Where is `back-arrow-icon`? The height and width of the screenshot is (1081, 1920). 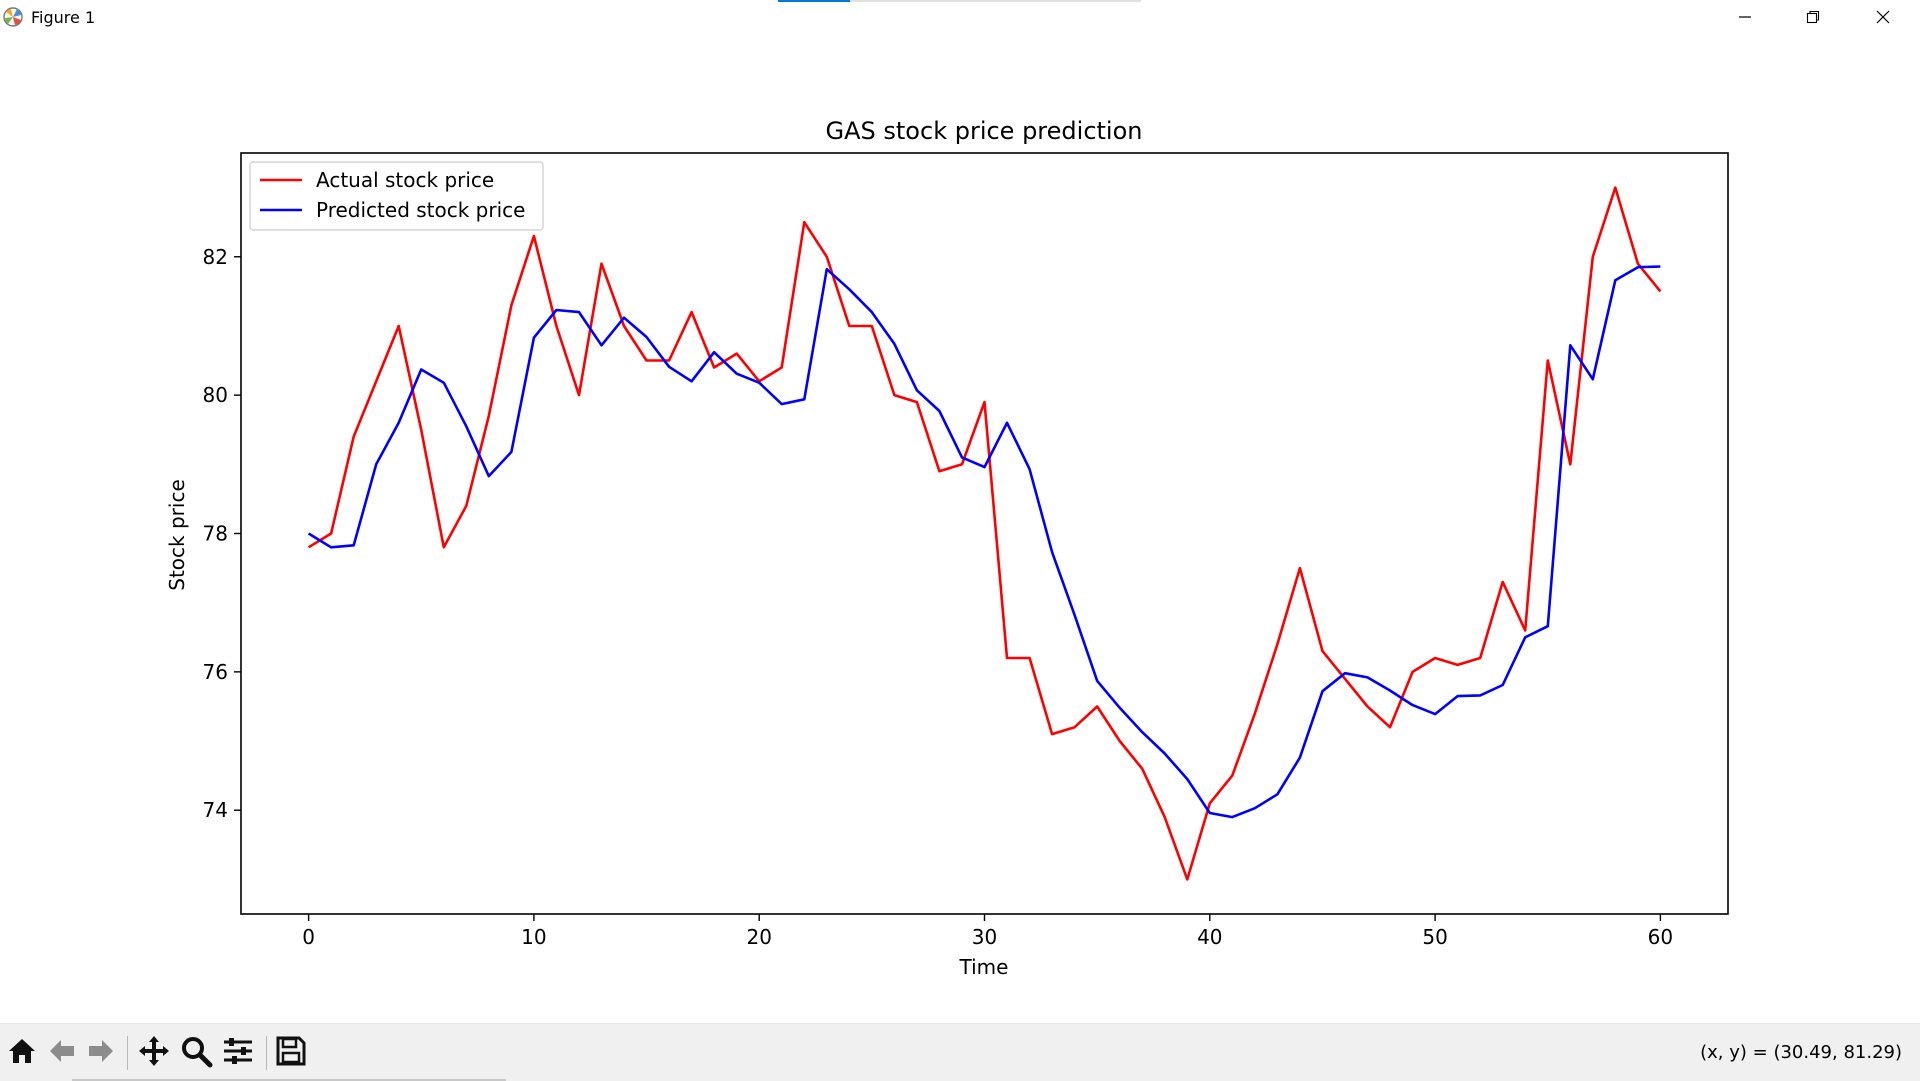 back-arrow-icon is located at coordinates (62, 1053).